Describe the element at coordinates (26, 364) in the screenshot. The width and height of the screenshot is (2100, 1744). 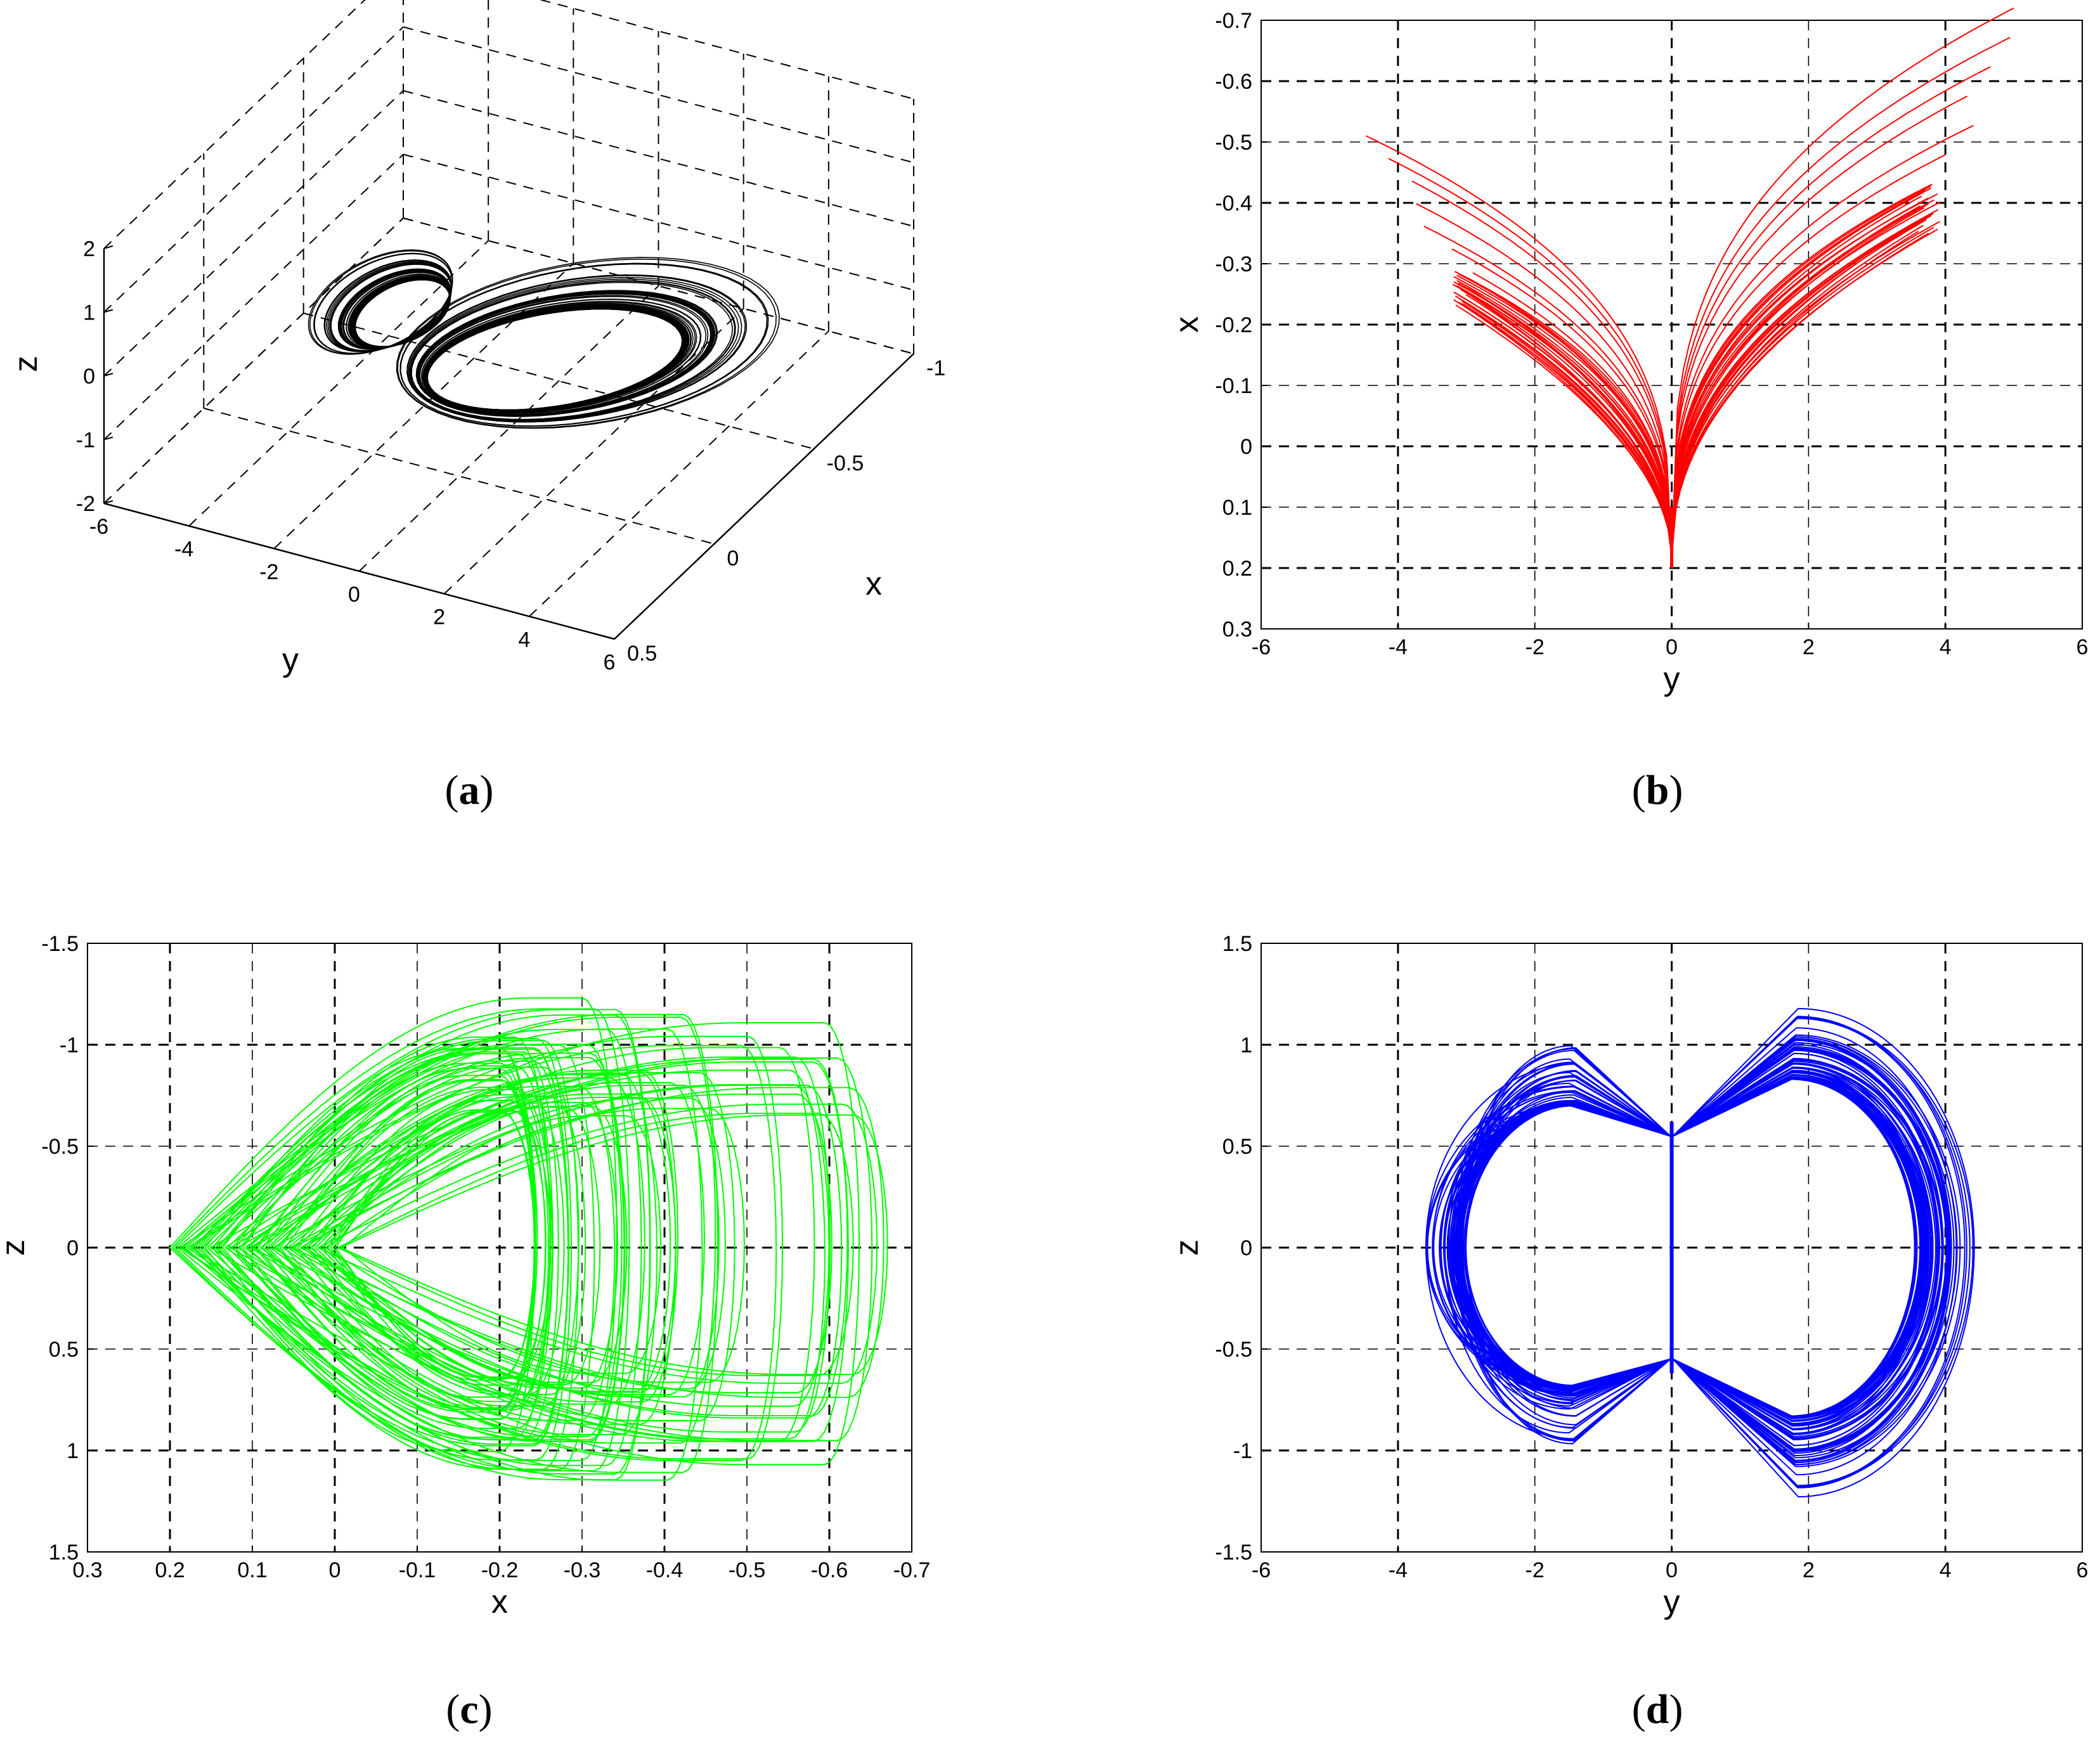
I see `z-axis-label: z` at that location.